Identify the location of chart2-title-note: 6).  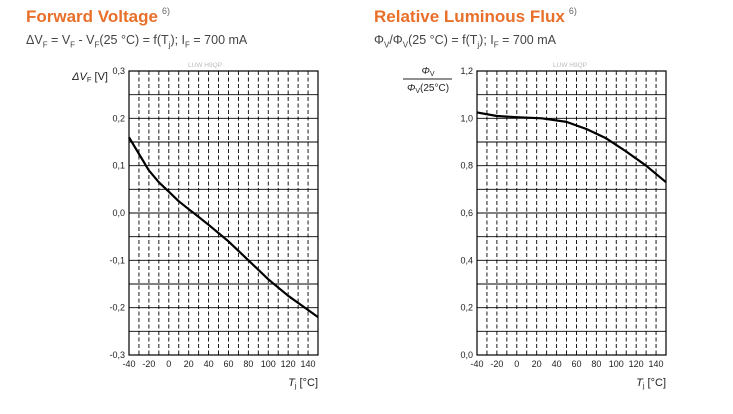
(572, 11).